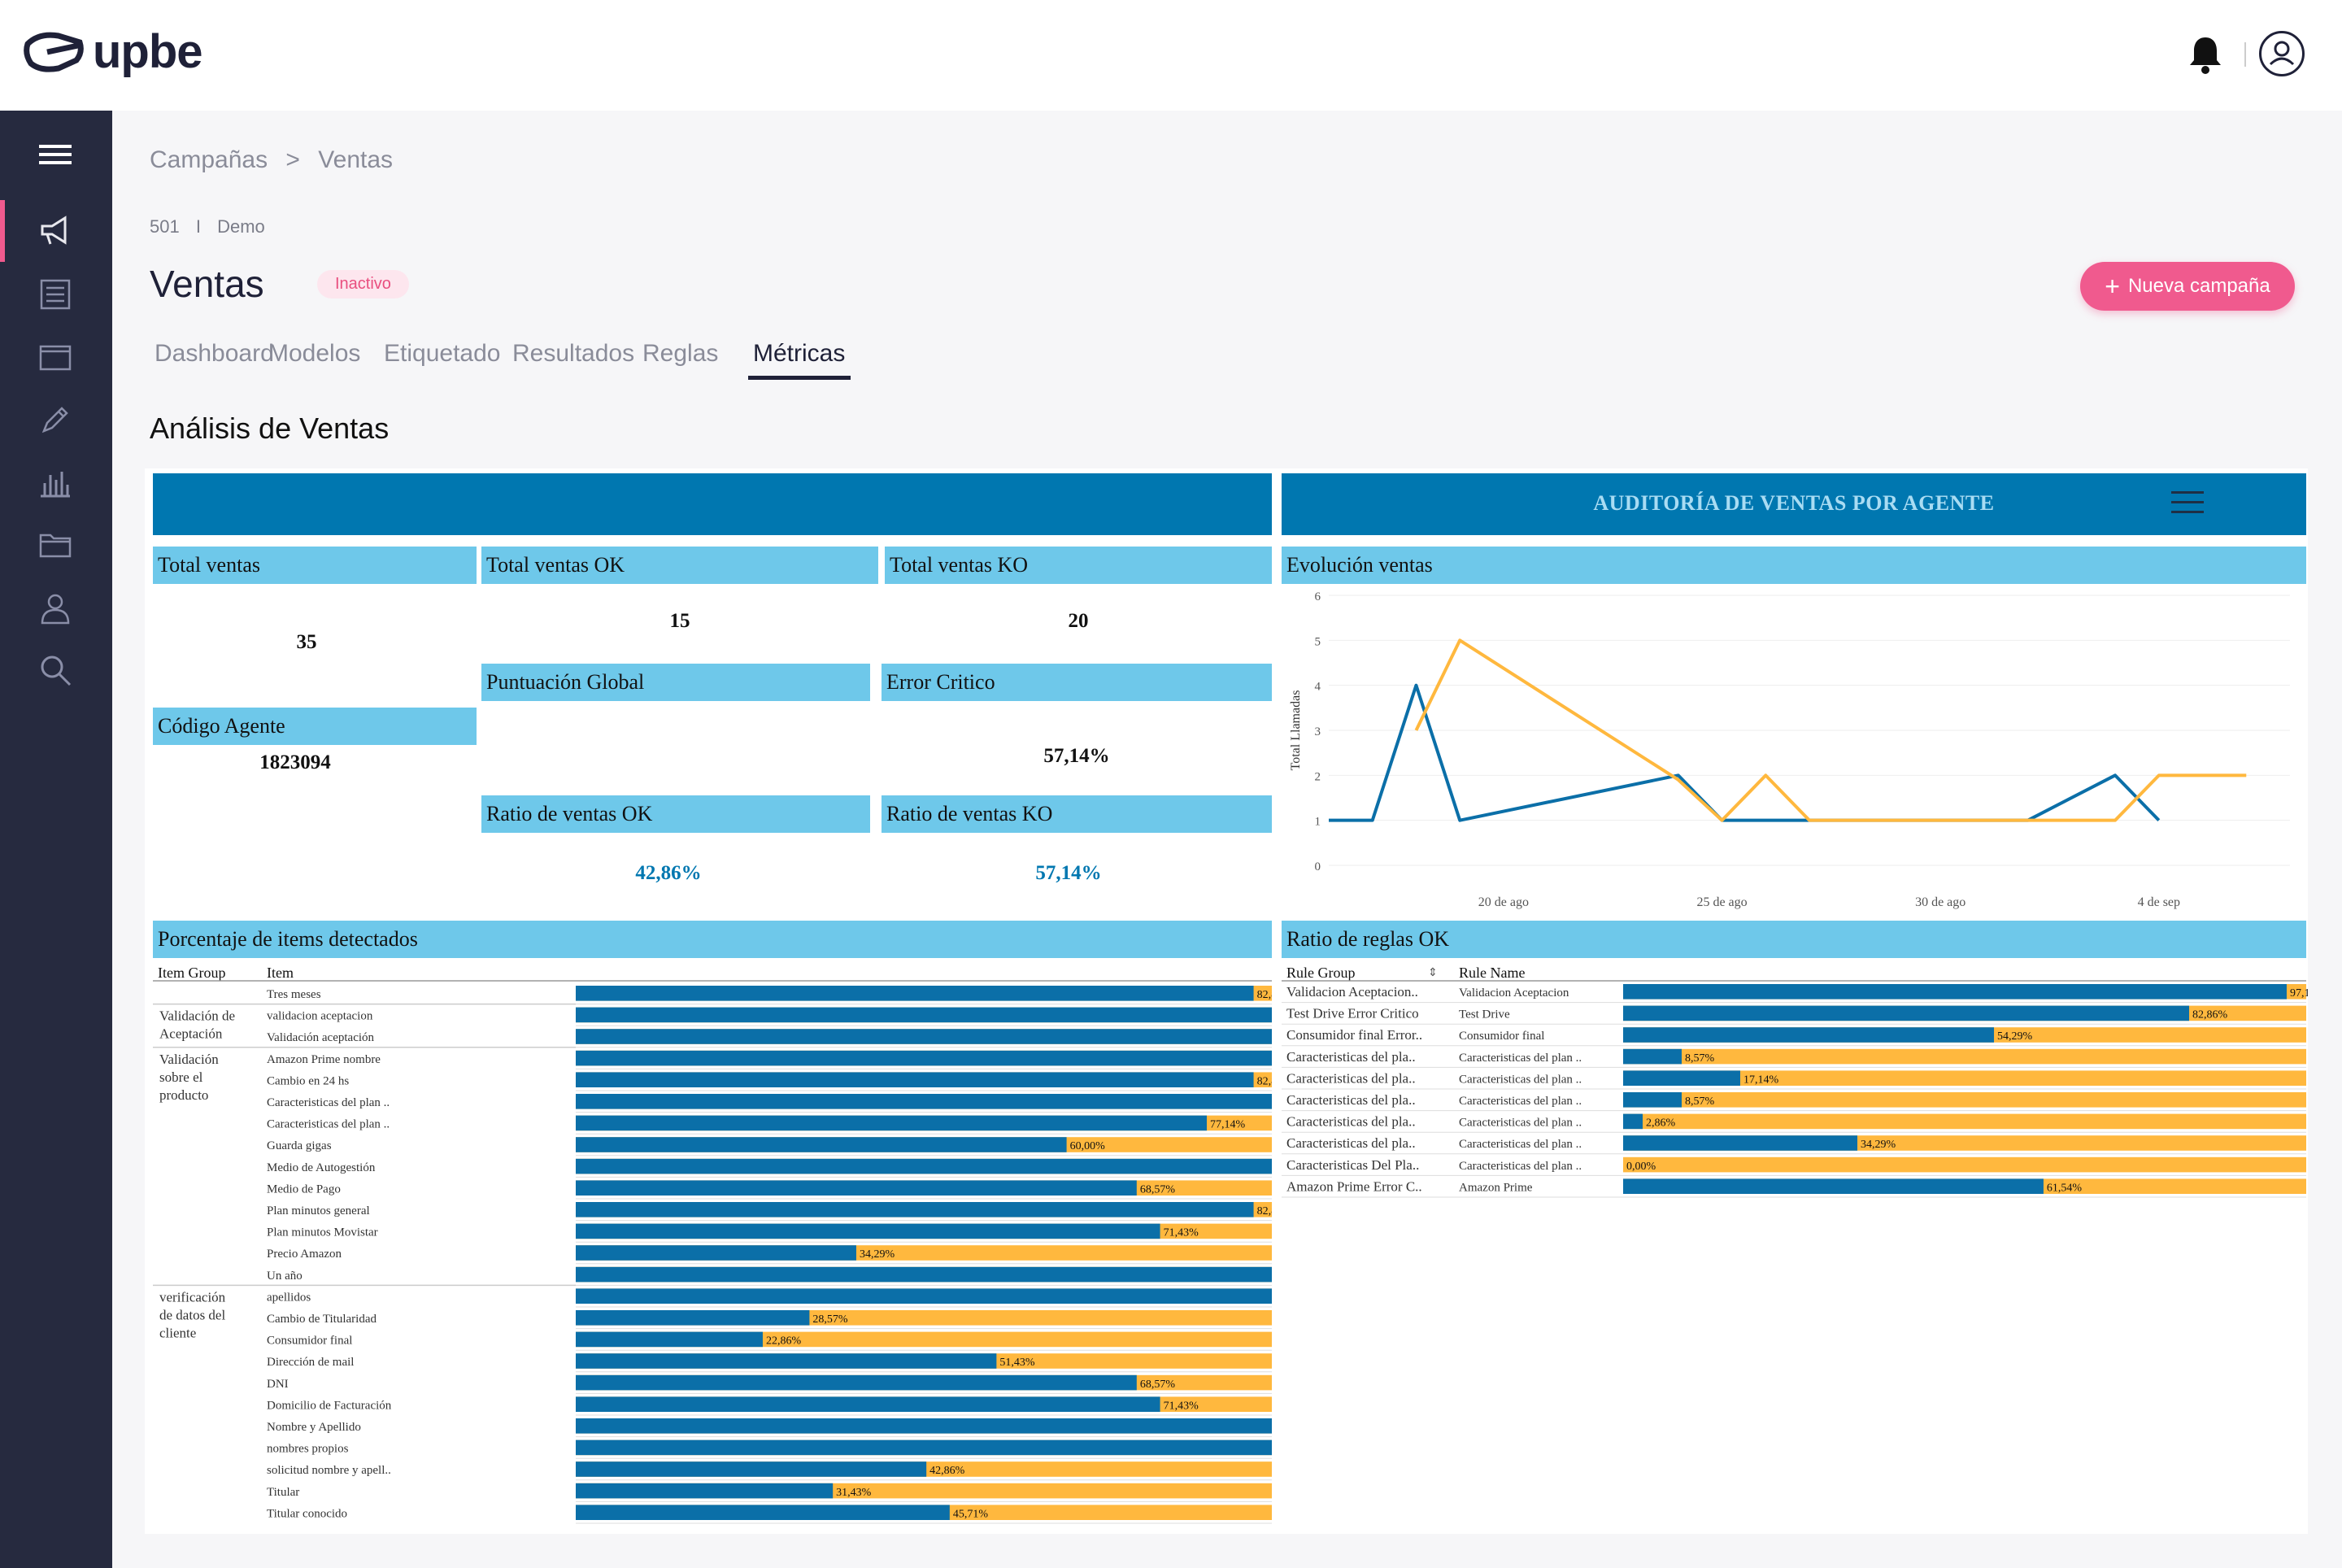 The image size is (2342, 1568). What do you see at coordinates (2187, 286) in the screenshot?
I see `new-campaign-button: + Nueva campaña` at bounding box center [2187, 286].